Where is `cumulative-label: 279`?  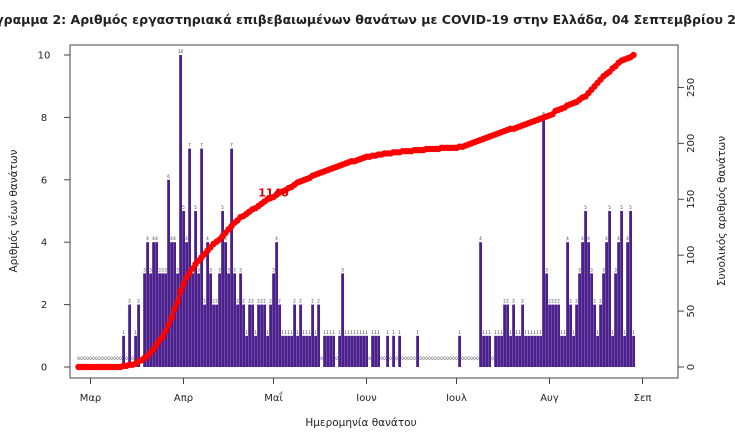 cumulative-label: 279 is located at coordinates (644, 1).